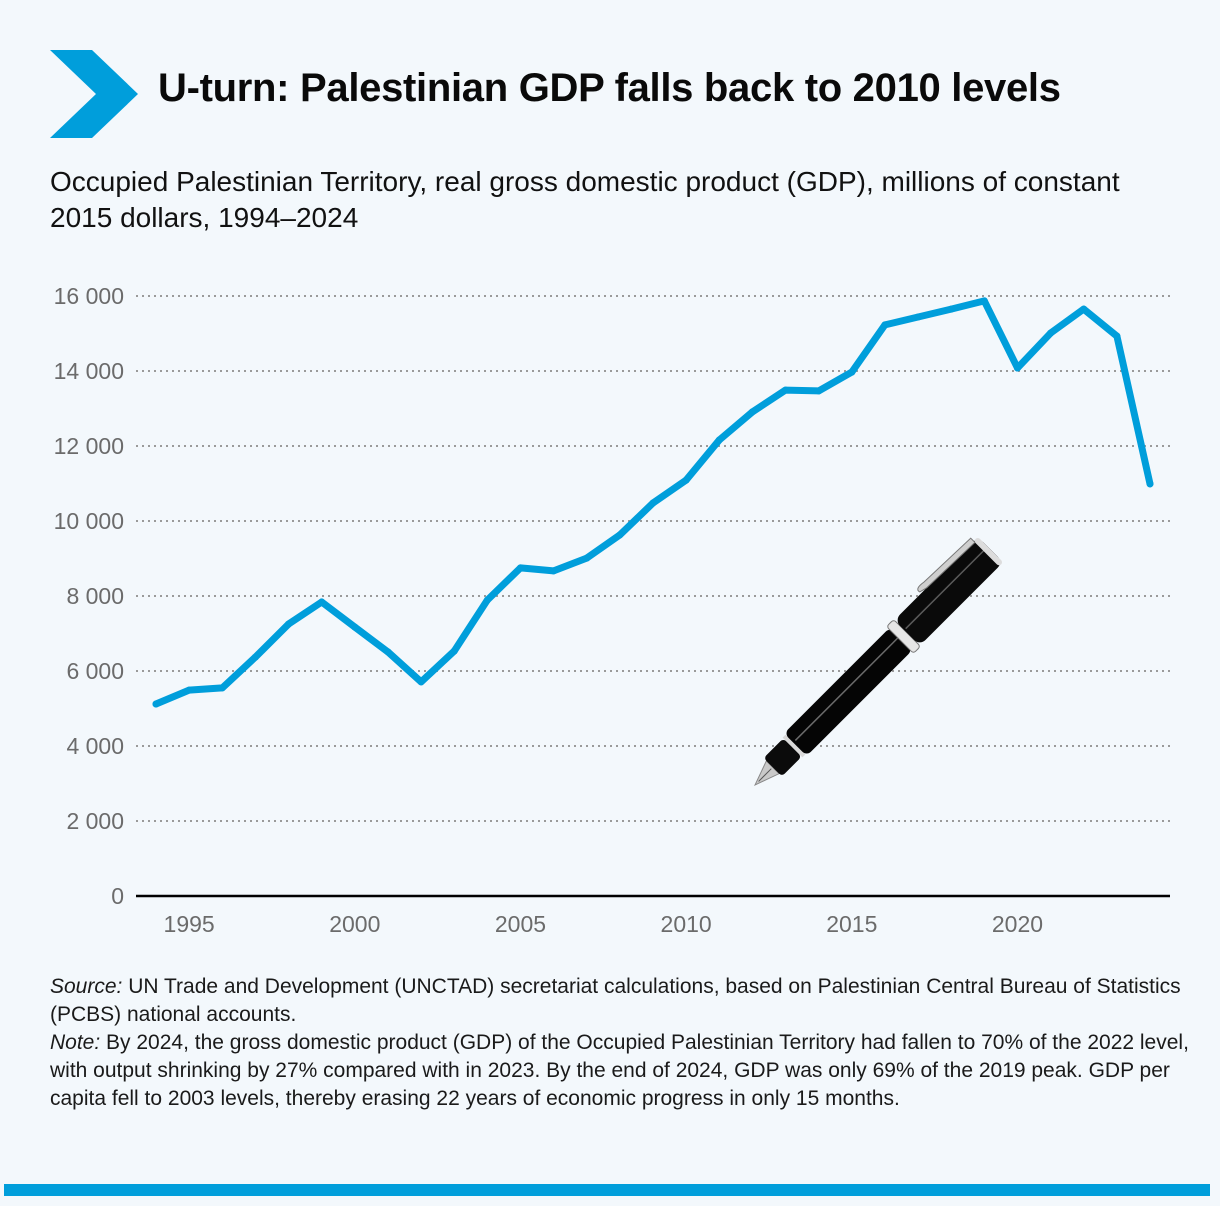 Image resolution: width=1220 pixels, height=1206 pixels. Describe the element at coordinates (786, 390) in the screenshot. I see `data-point-2013` at that location.